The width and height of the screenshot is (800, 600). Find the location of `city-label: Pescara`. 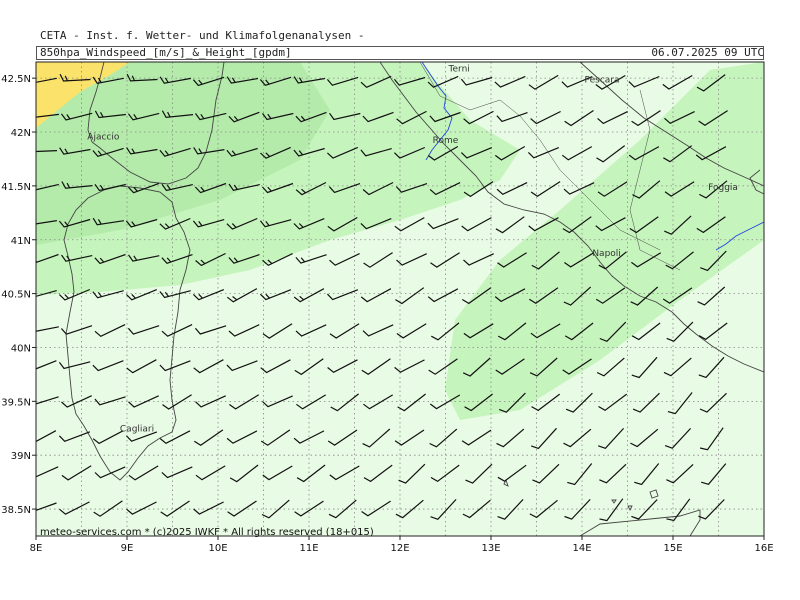

city-label: Pescara is located at coordinates (602, 80).